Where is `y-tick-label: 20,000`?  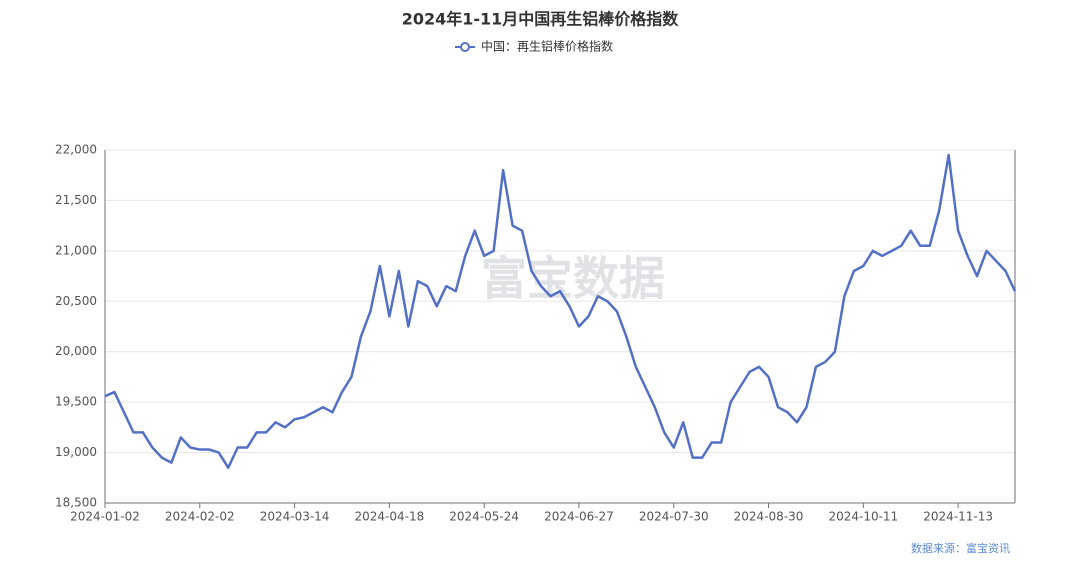
y-tick-label: 20,000 is located at coordinates (76, 351).